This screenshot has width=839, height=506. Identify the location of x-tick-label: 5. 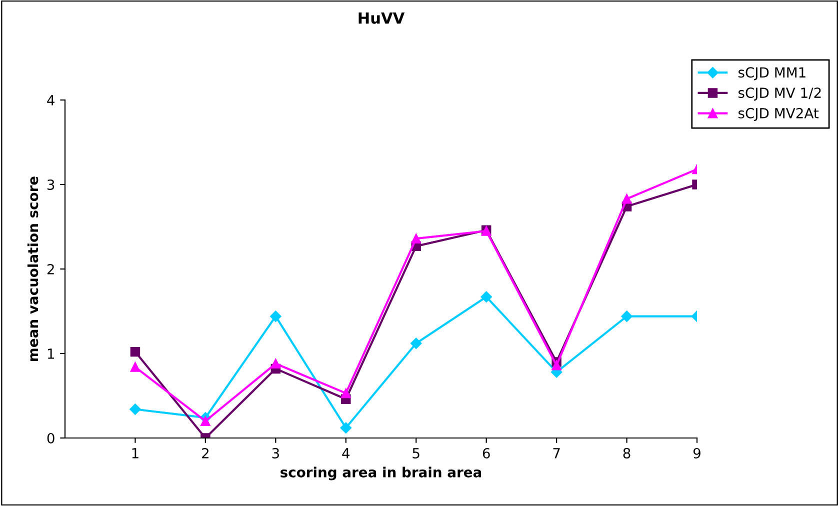
(416, 453).